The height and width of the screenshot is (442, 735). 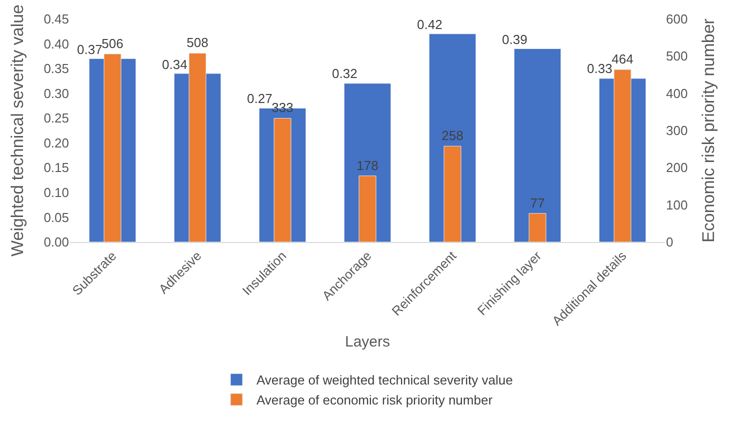 What do you see at coordinates (56, 118) in the screenshot?
I see `y-tick-label: 0.25` at bounding box center [56, 118].